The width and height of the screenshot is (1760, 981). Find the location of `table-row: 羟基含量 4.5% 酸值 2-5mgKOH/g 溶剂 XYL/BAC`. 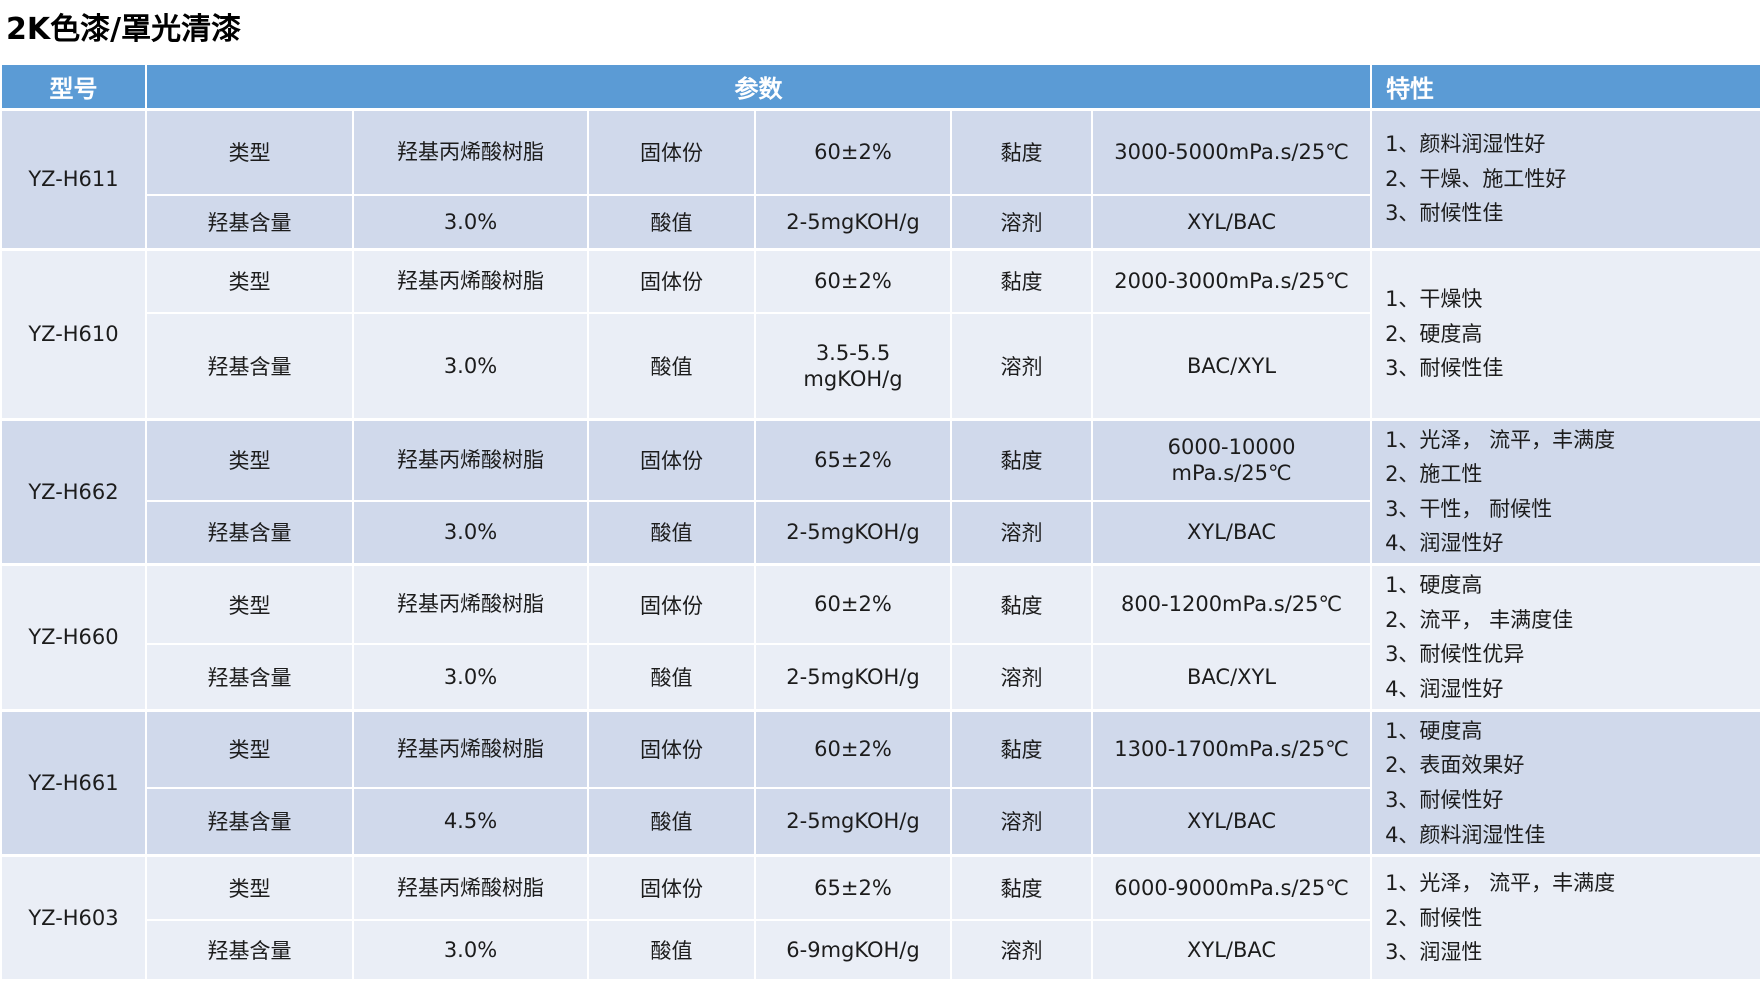

table-row: 羟基含量 4.5% 酸值 2-5mgKOH/g 溶剂 XYL/BAC is located at coordinates (880, 821).